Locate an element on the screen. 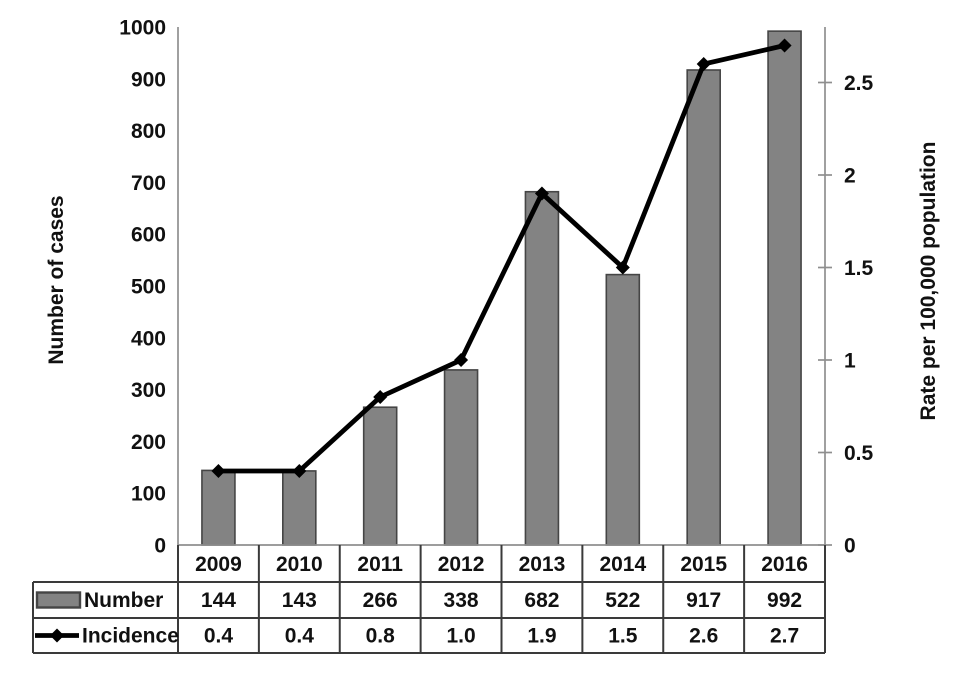  left-axis-tick-label-200: 200 is located at coordinates (148, 442).